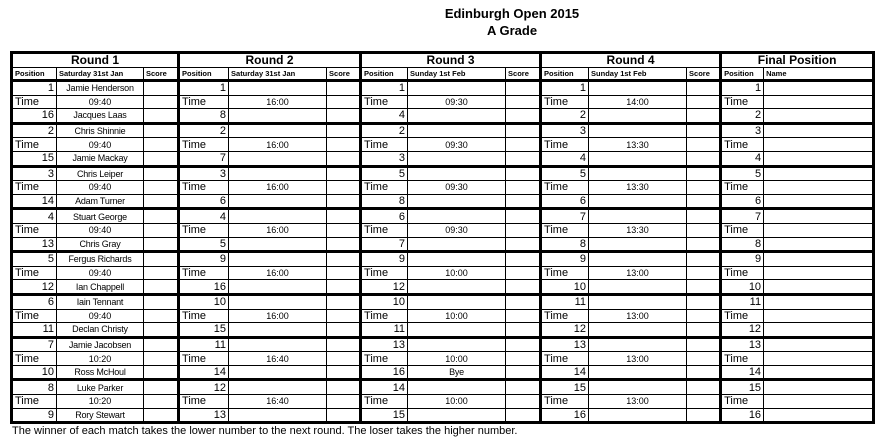 The image size is (882, 444). Describe the element at coordinates (100, 330) in the screenshot. I see `player-name: Declan Christy` at that location.